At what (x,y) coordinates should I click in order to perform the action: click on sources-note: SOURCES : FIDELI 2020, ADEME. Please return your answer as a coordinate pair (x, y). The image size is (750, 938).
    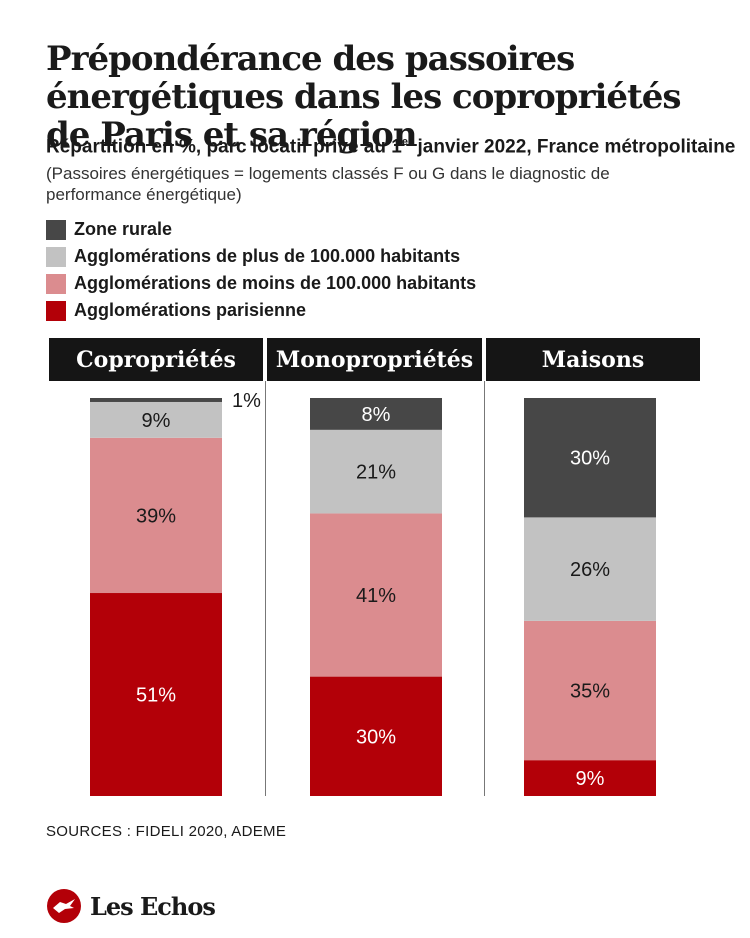
    Looking at the image, I should click on (166, 831).